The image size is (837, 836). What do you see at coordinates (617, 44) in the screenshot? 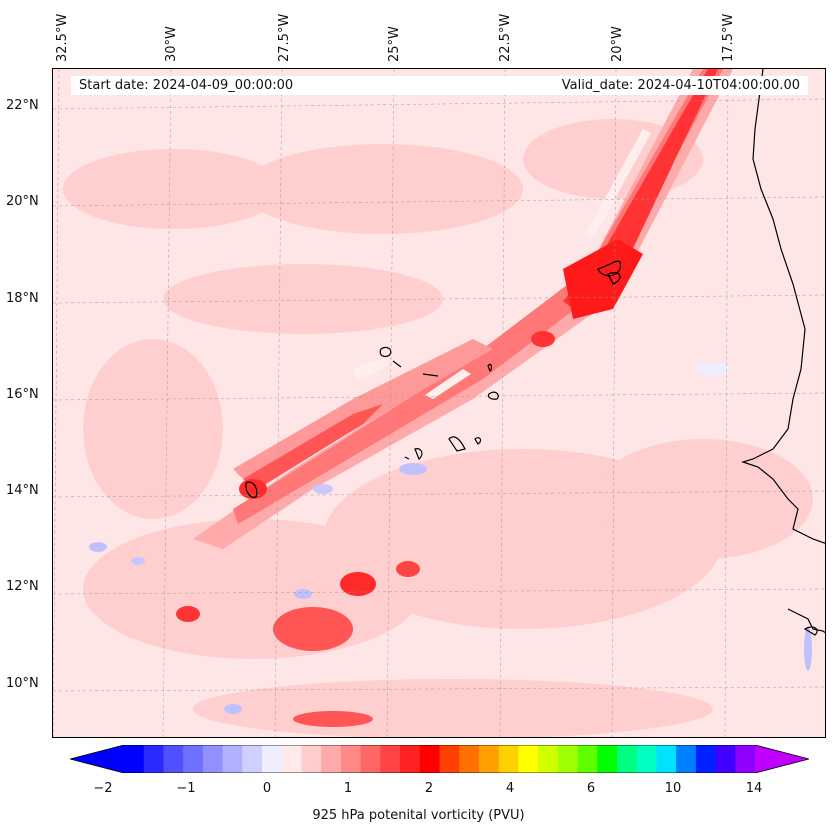
I see `lon-label-20w: 20°W` at bounding box center [617, 44].